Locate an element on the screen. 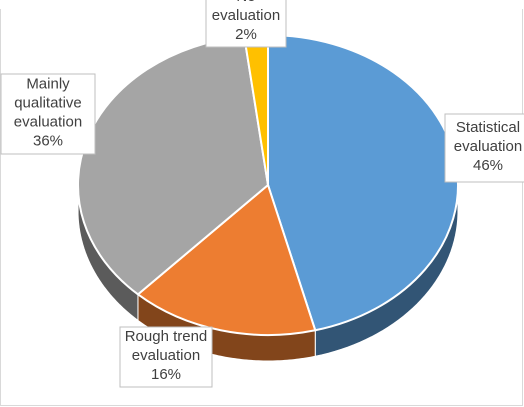 The image size is (524, 407). data-label-rough-trend: Rough trend evaluation 16% is located at coordinates (166, 357).